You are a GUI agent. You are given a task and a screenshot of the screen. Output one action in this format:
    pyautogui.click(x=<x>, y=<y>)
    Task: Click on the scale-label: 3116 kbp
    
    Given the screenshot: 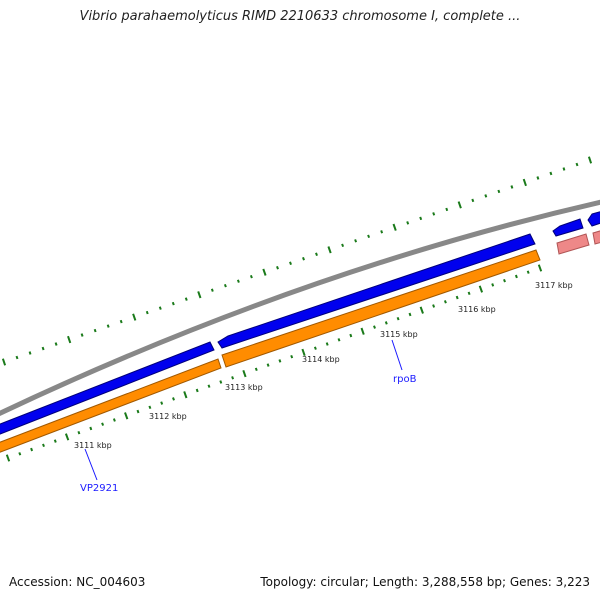 What is the action you would take?
    pyautogui.click(x=477, y=309)
    